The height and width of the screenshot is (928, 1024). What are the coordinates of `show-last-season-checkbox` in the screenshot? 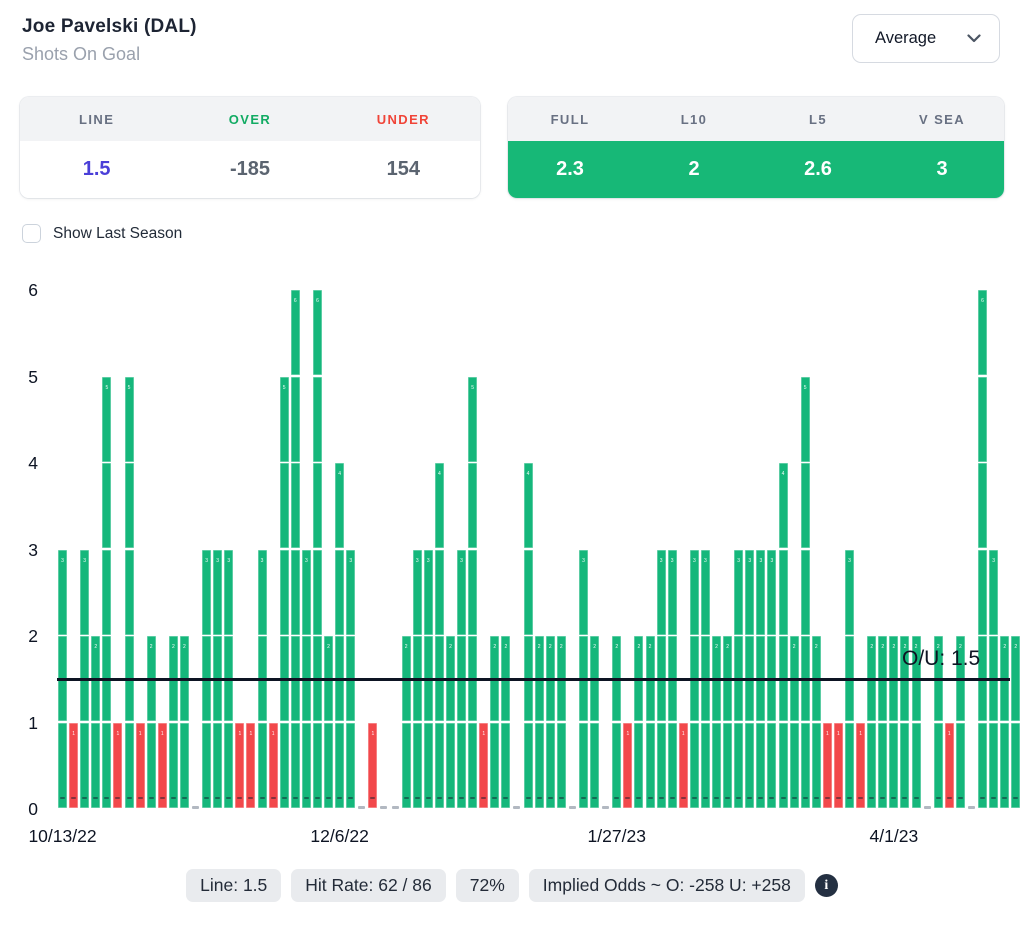 It's located at (31, 233).